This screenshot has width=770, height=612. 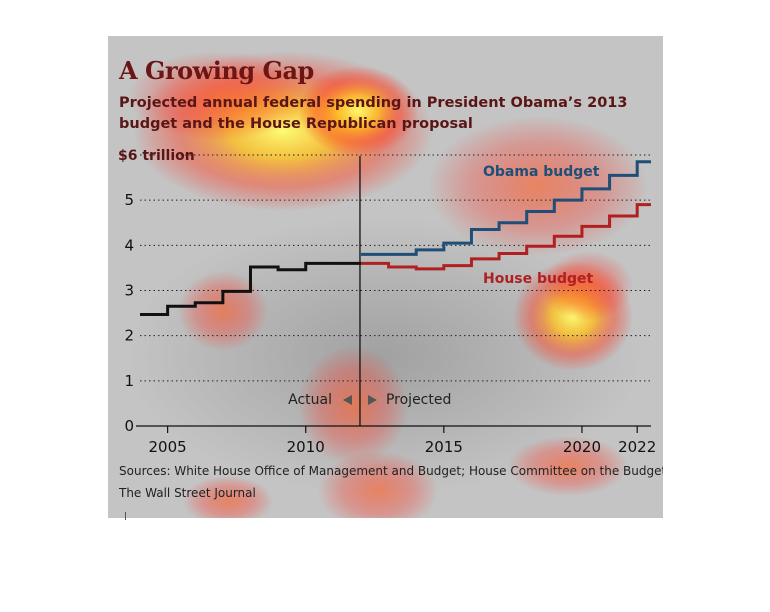 What do you see at coordinates (402, 441) in the screenshot?
I see `x-tick-labels: 2005 2010 2015 2020 2022` at bounding box center [402, 441].